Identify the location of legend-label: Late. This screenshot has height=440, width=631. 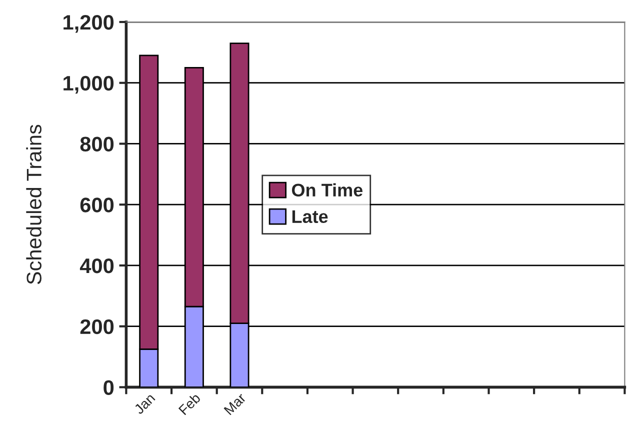
(310, 217).